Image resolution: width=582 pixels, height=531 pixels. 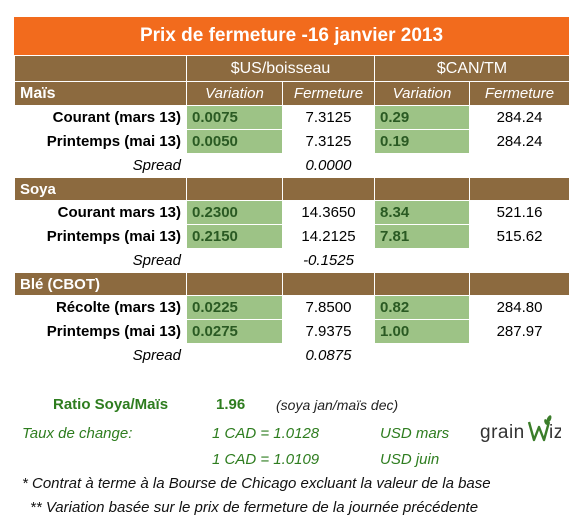 I want to click on can-close-cell: 521.16, so click(x=519, y=212).